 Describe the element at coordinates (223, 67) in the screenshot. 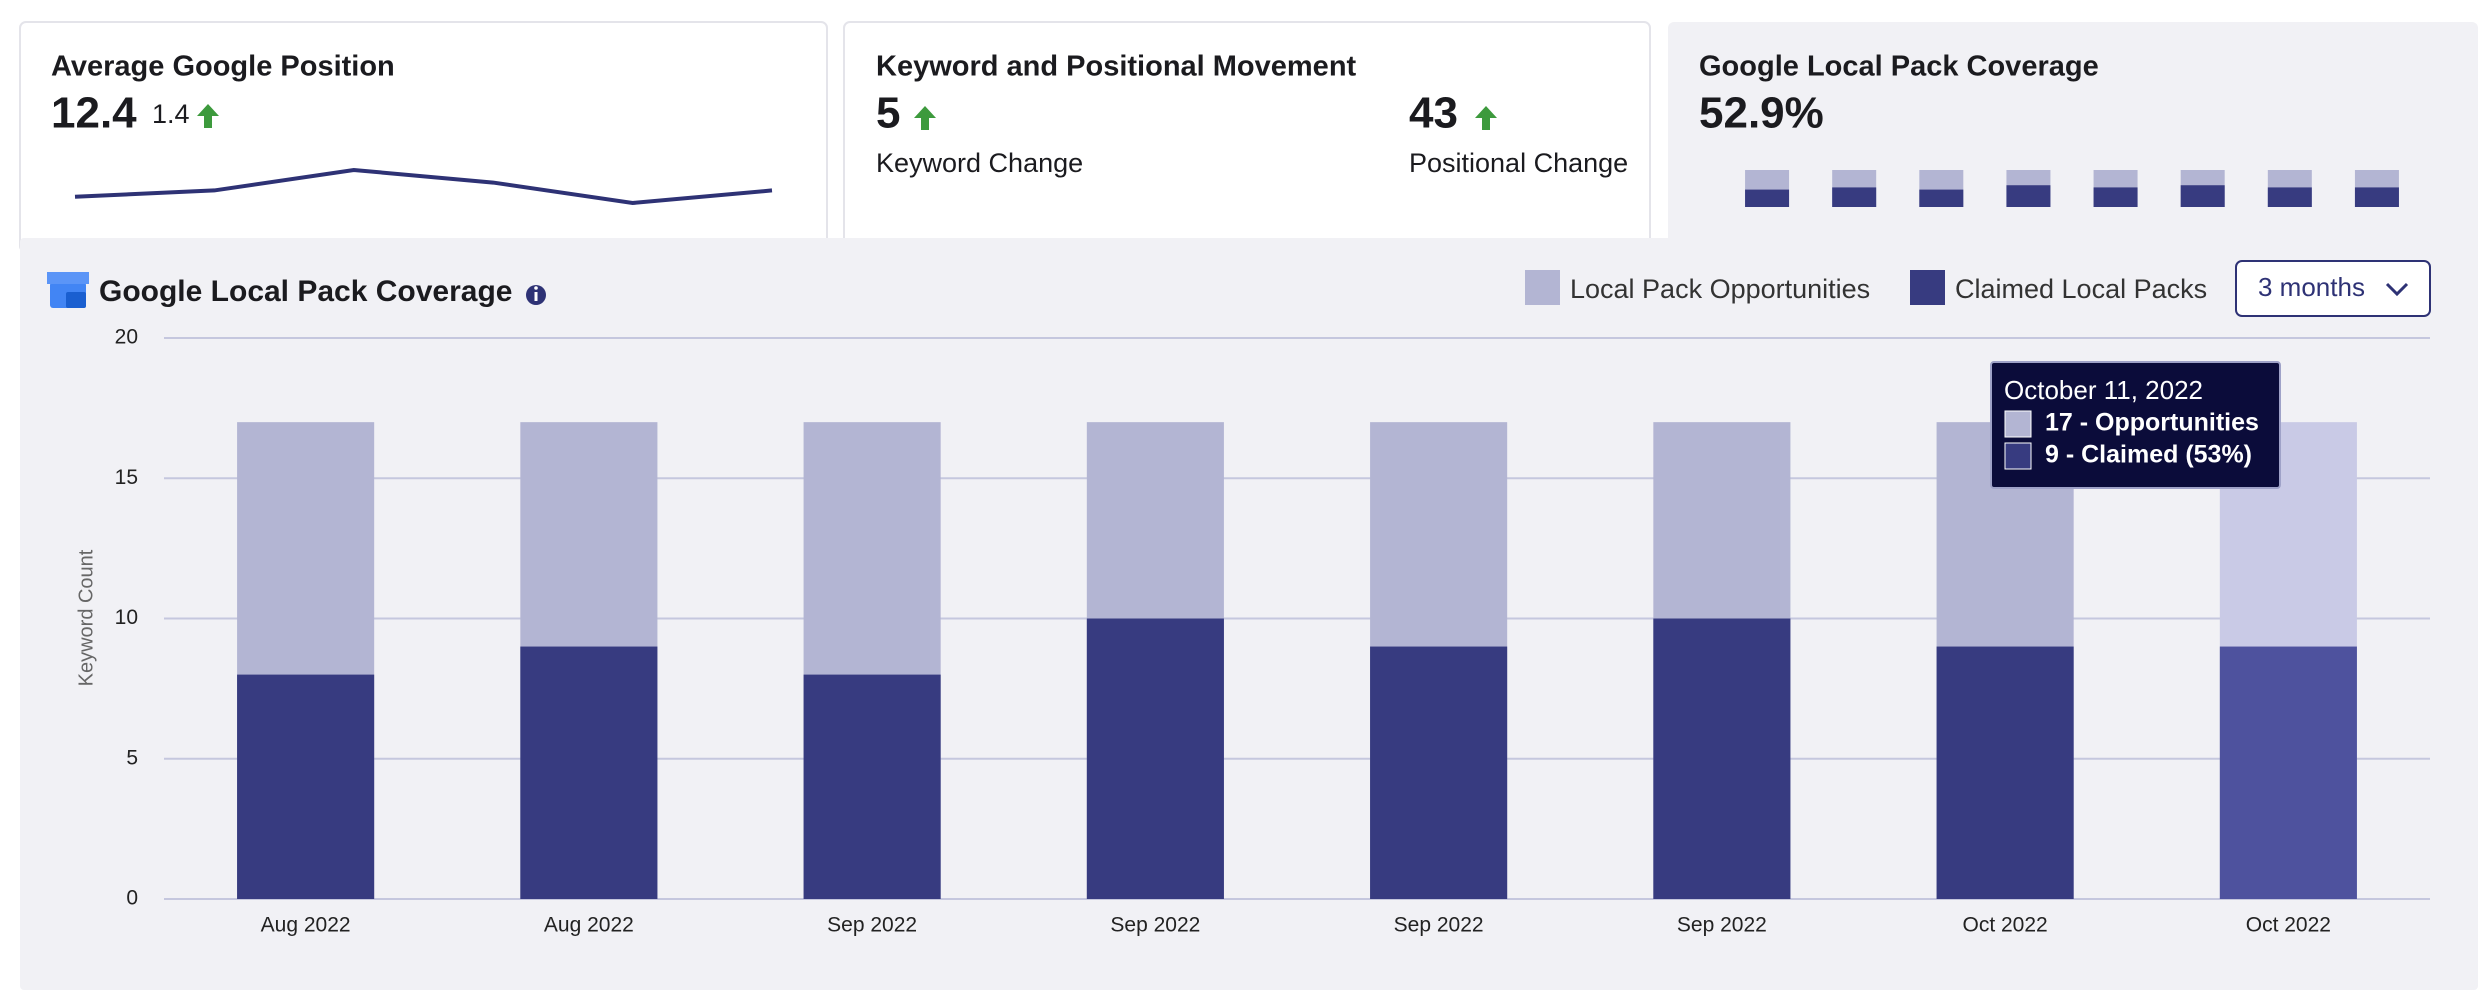

I see `card-title: Average Google Position` at that location.